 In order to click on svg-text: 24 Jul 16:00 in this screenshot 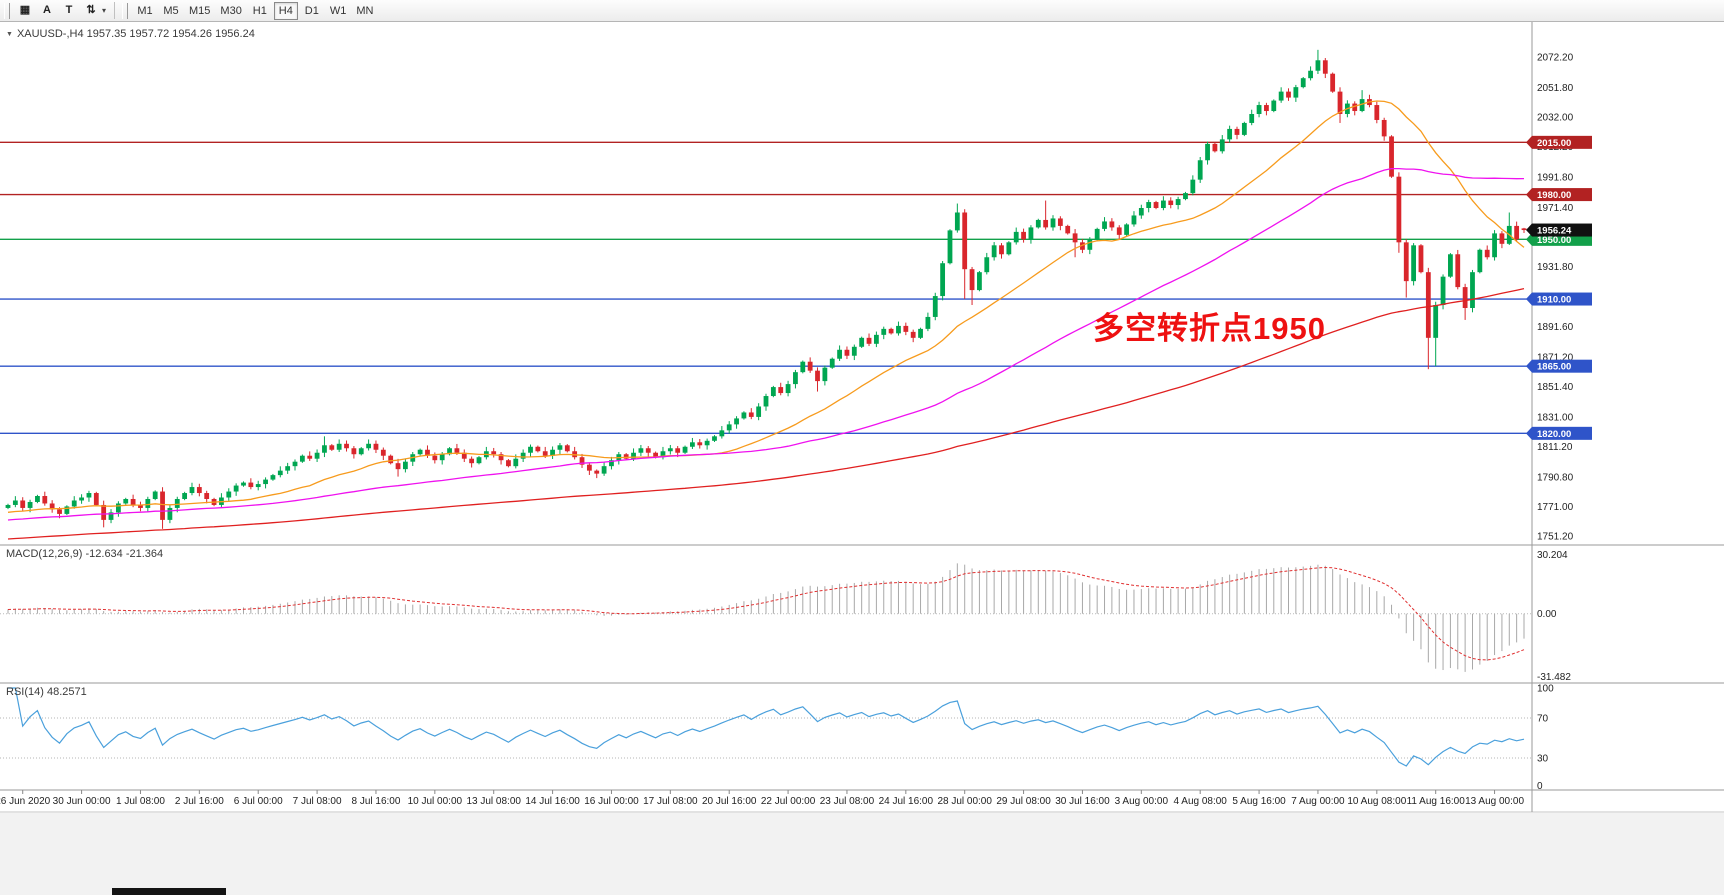, I will do `click(906, 801)`.